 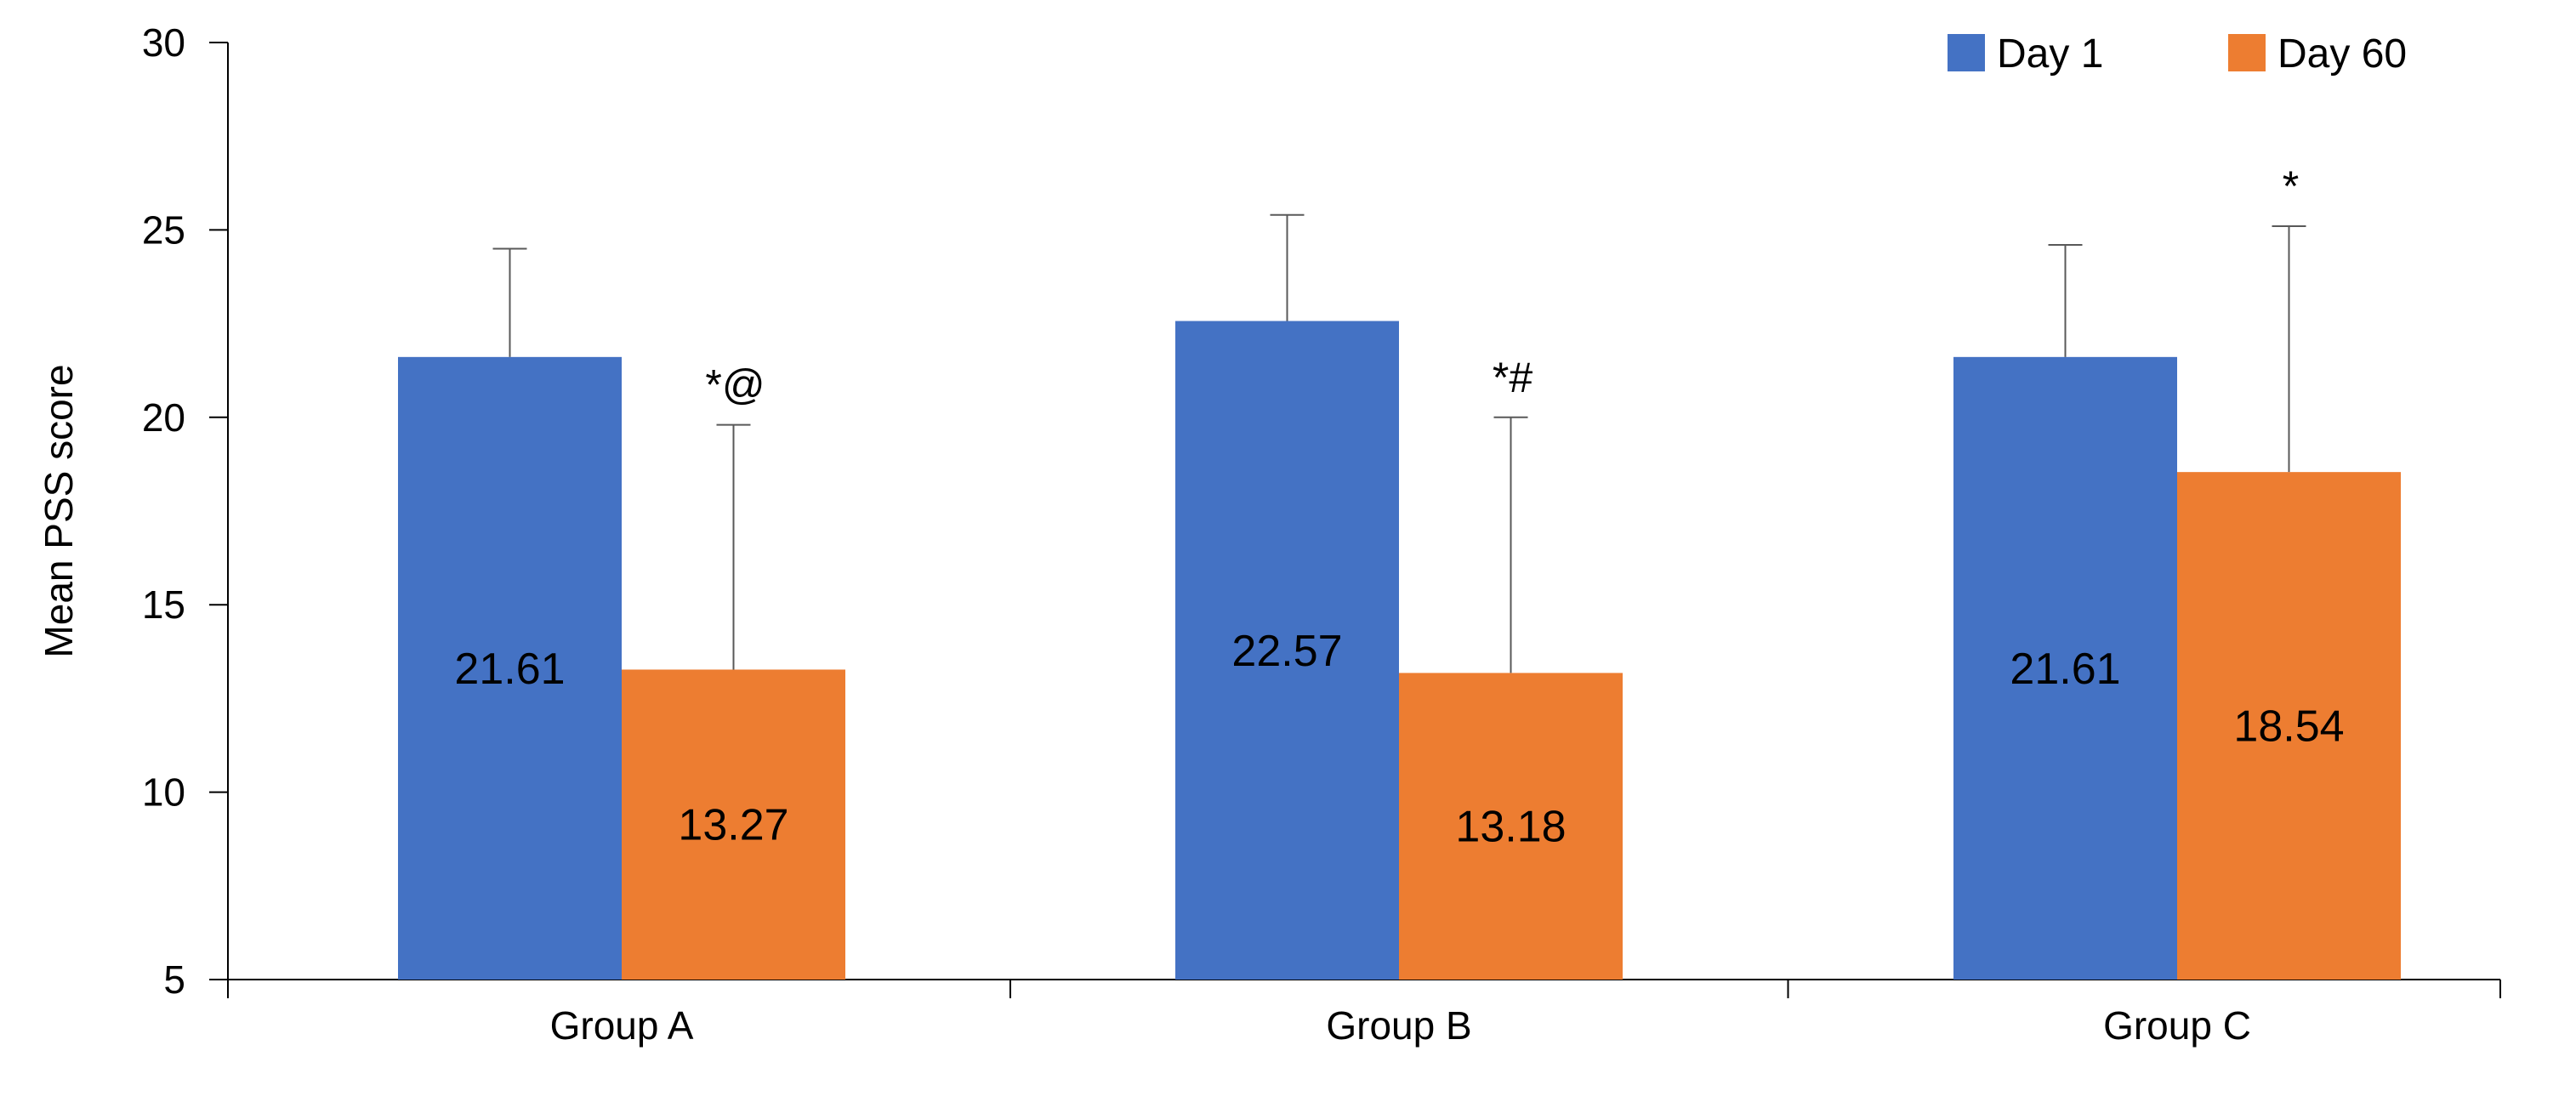 I want to click on bar-day-1-group-b, so click(x=1287, y=650).